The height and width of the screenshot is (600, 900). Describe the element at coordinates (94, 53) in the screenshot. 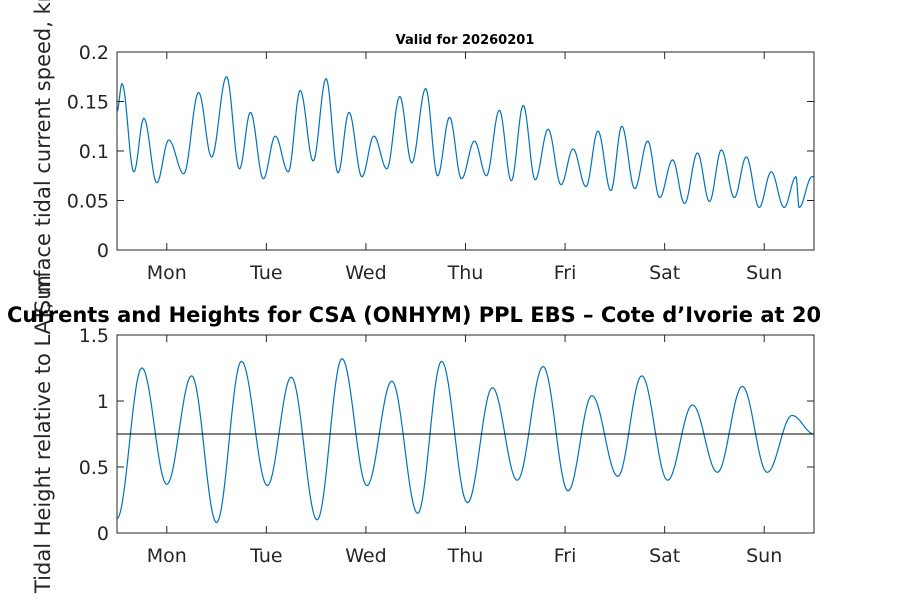

I see `ytick-label: 0.2` at that location.